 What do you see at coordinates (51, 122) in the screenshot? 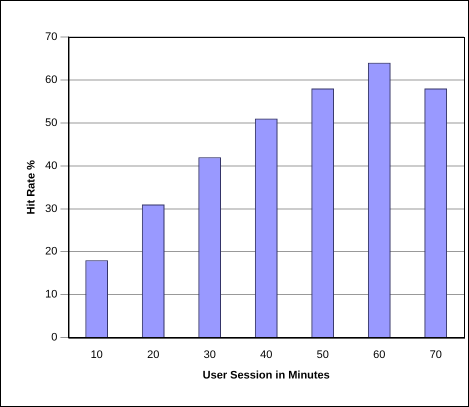
I see `y-tick-label: 50` at bounding box center [51, 122].